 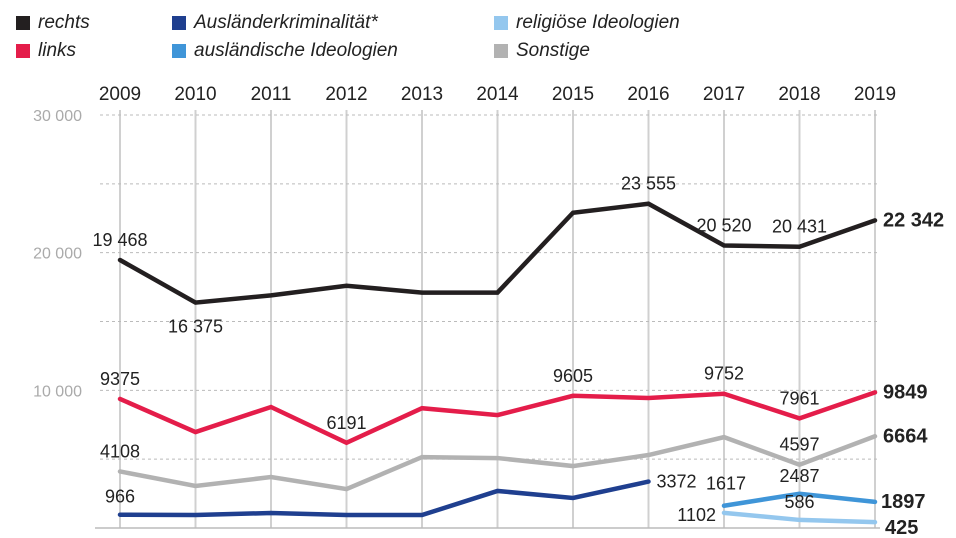 I want to click on legend-item-auslaenderkriminalitaet: Ausländerkriminalität*, so click(x=275, y=23).